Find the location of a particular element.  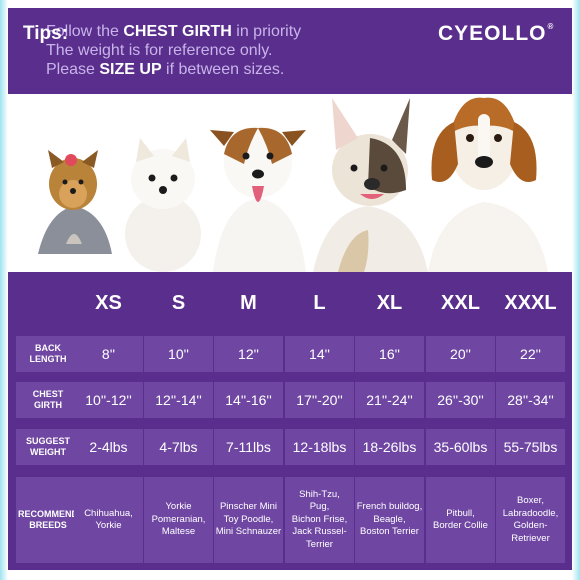

chest-girth-cell-xxl: 26''-30'' is located at coordinates (460, 400).